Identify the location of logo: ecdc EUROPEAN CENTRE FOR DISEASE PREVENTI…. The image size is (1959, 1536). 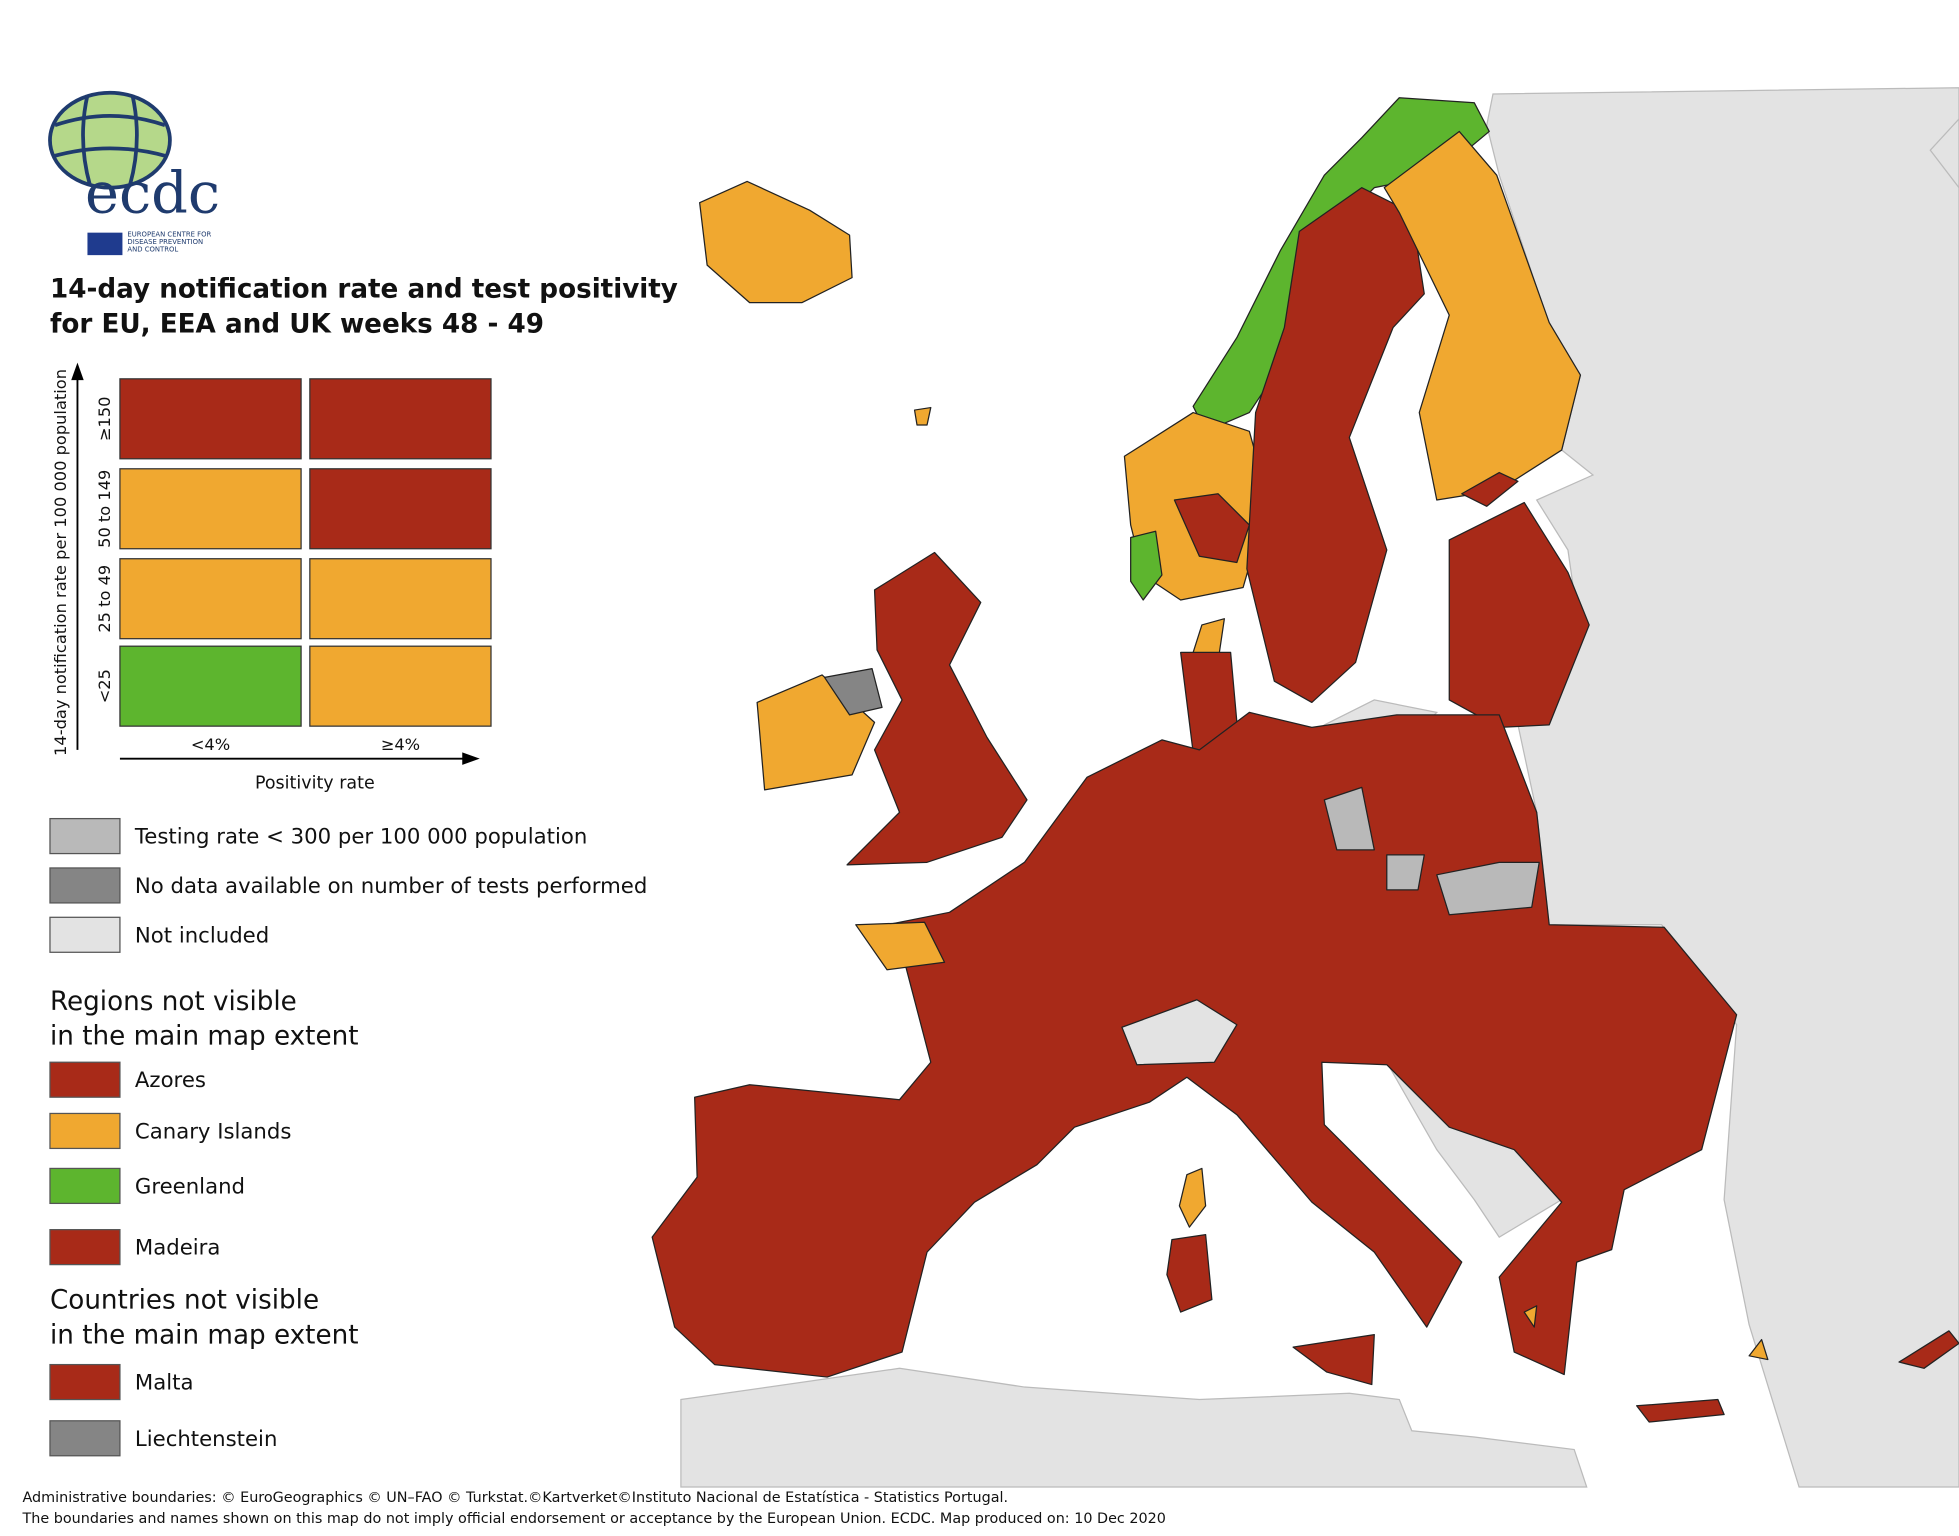
(134, 173).